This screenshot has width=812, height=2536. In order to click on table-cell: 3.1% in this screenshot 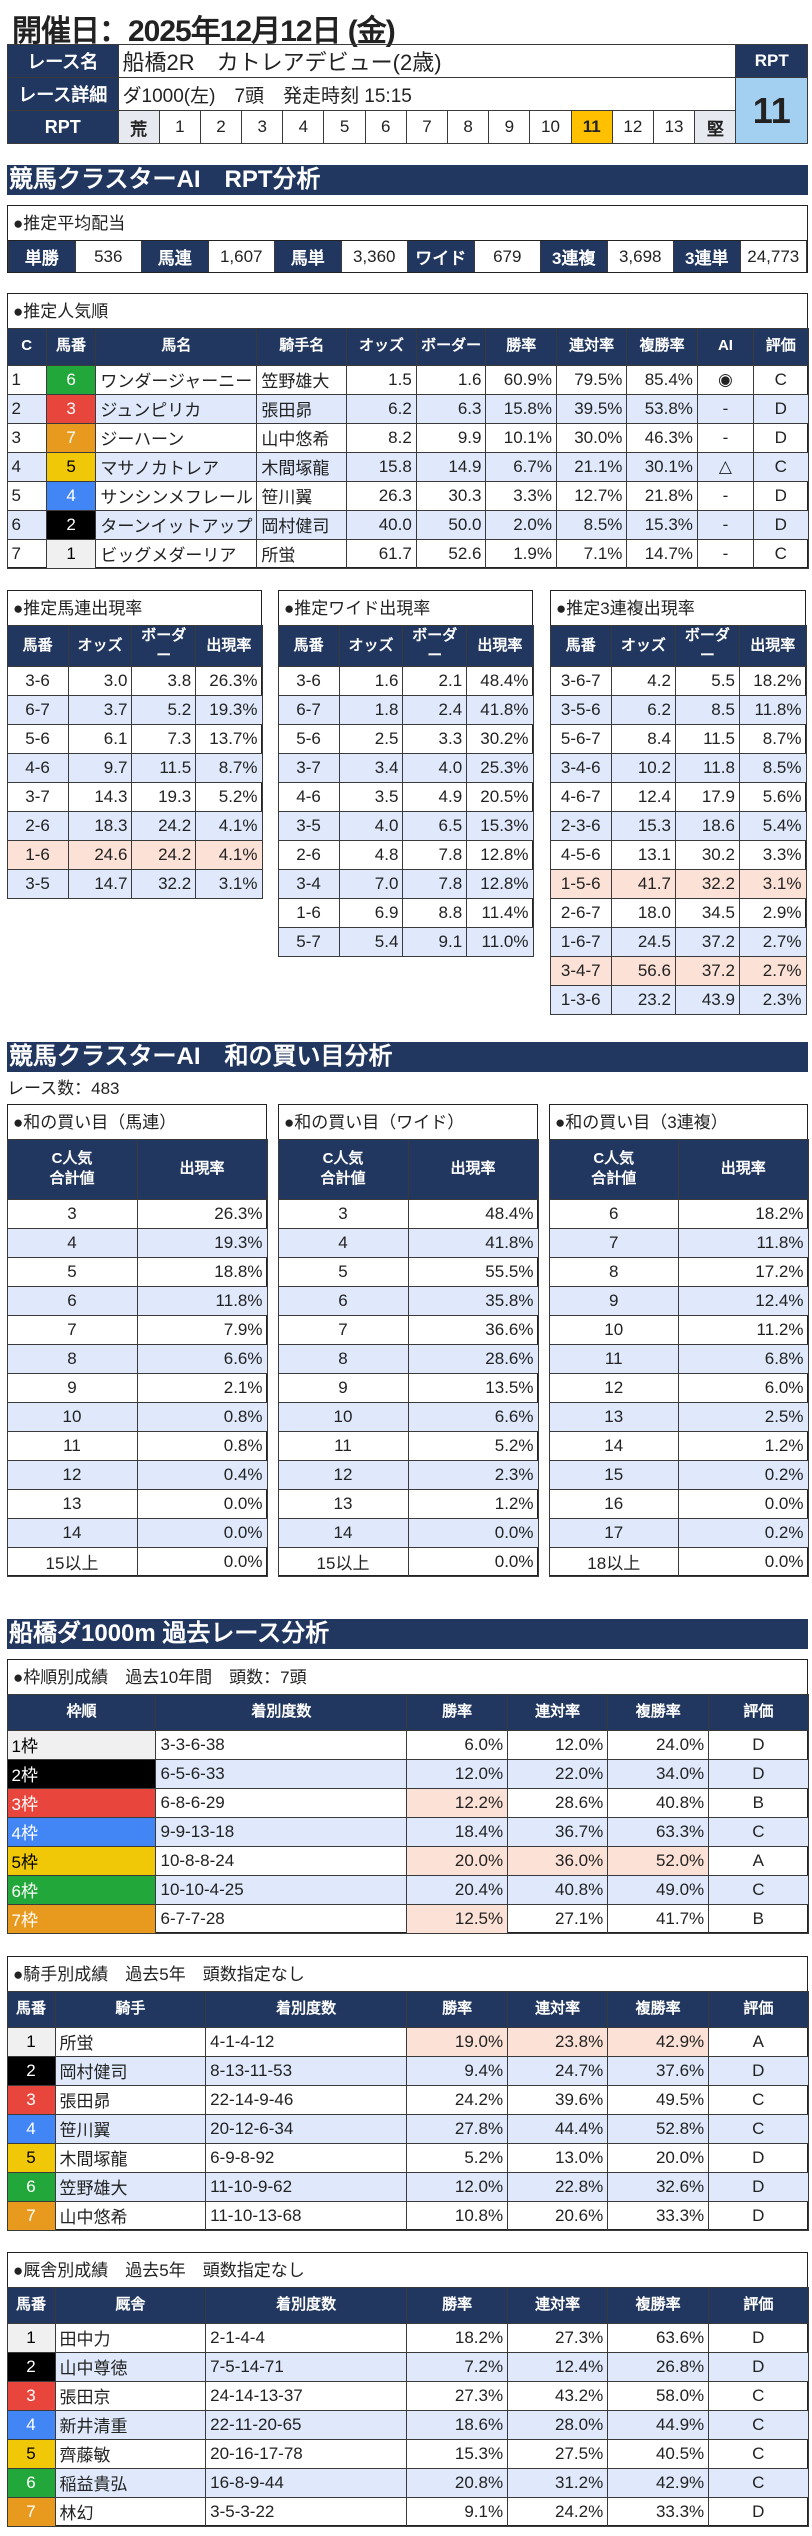, I will do `click(772, 884)`.